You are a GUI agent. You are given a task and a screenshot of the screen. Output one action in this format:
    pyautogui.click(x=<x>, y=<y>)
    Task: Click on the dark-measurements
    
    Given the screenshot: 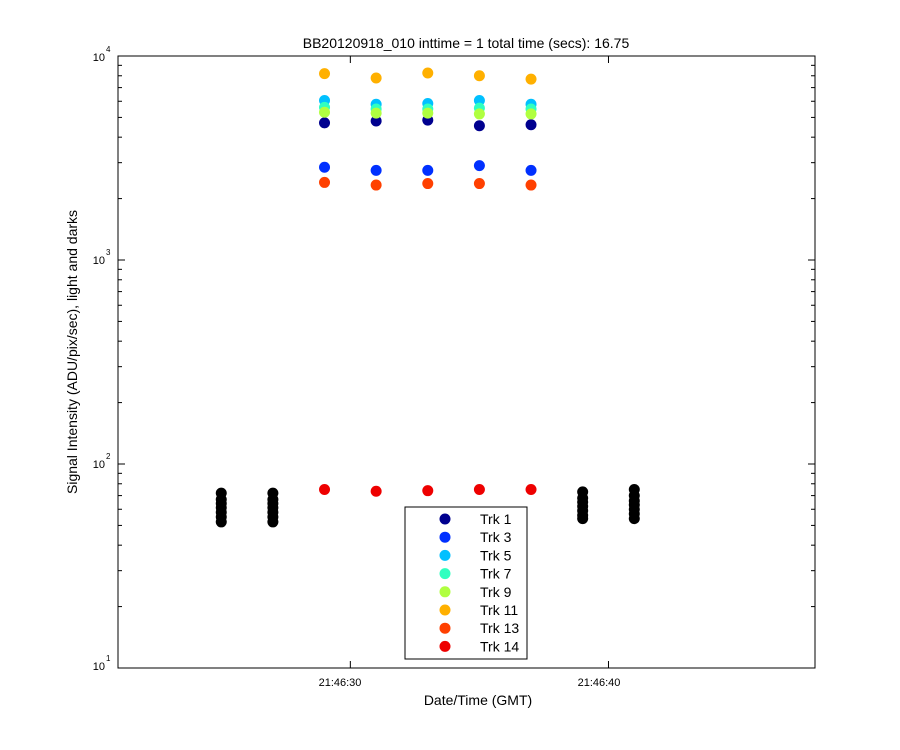 What is the action you would take?
    pyautogui.click(x=427, y=505)
    